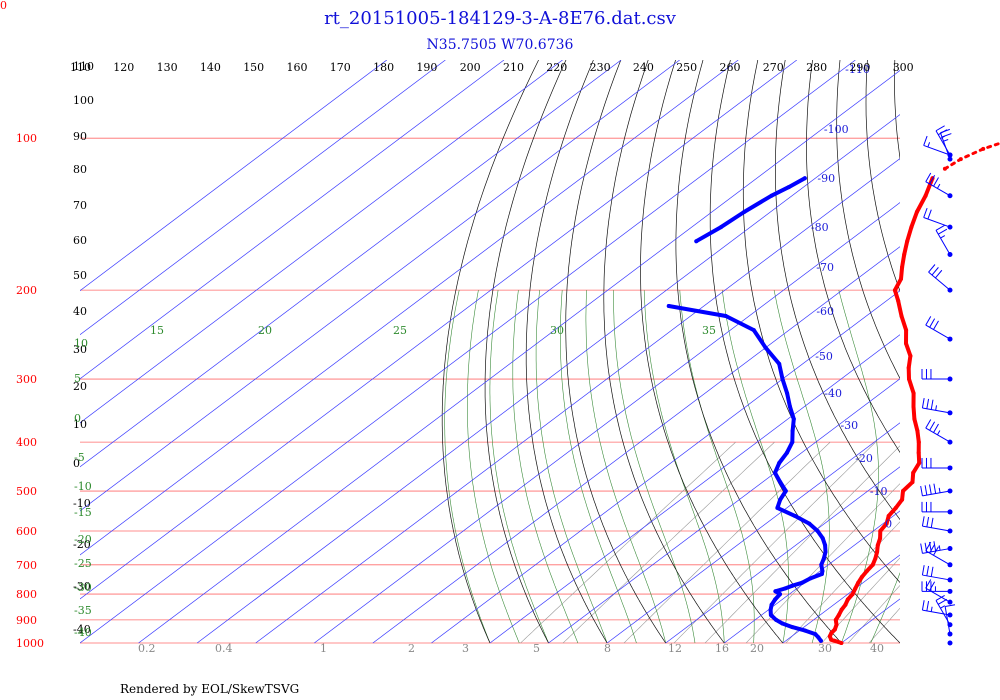 The width and height of the screenshot is (1000, 700). I want to click on dry-adiabat-label: 0, so click(76, 463).